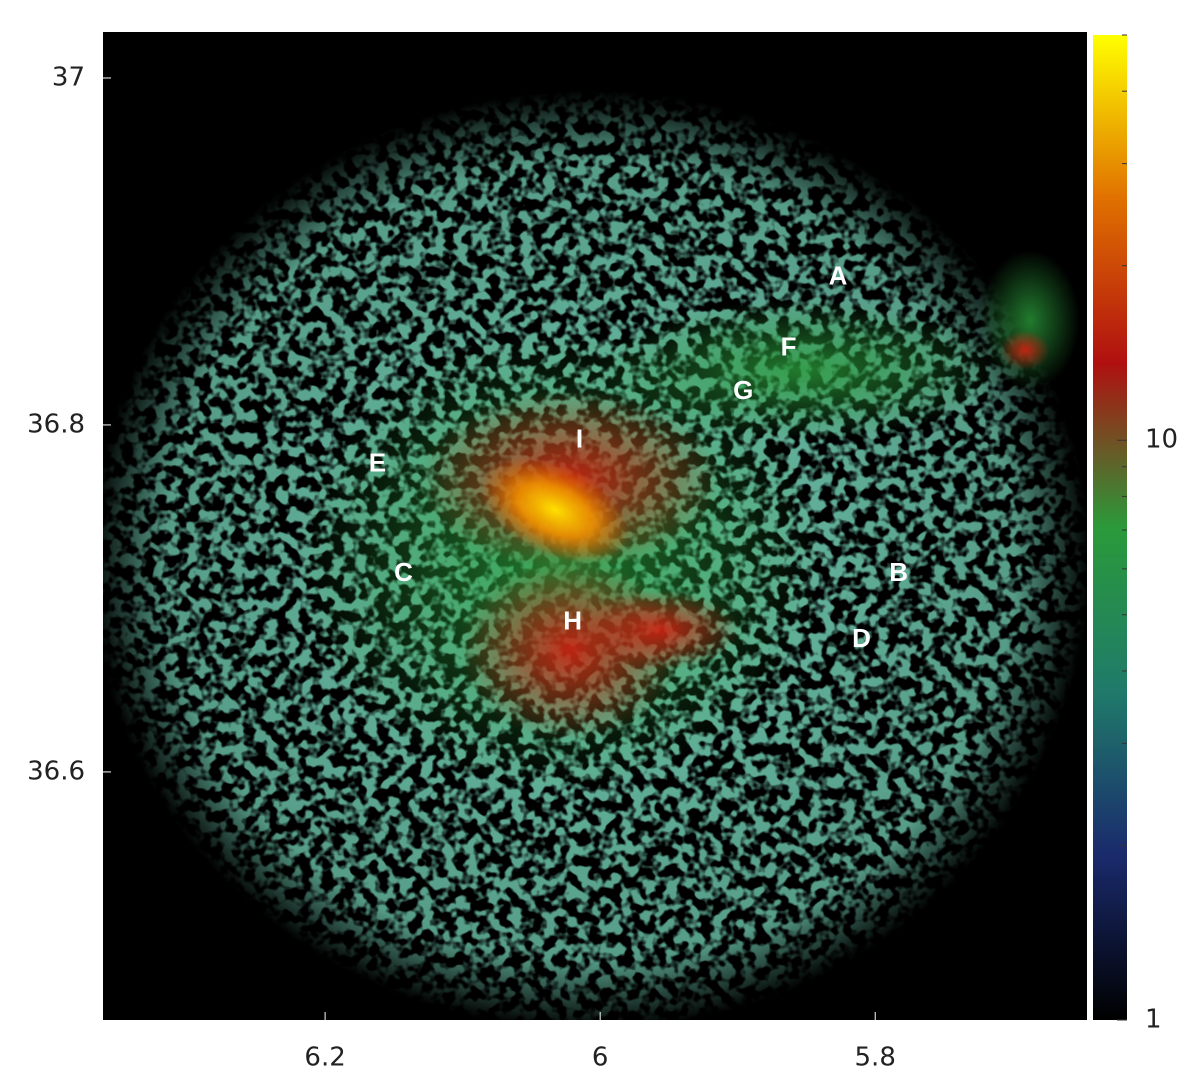  Describe the element at coordinates (898, 572) in the screenshot. I see `annotation: B` at that location.